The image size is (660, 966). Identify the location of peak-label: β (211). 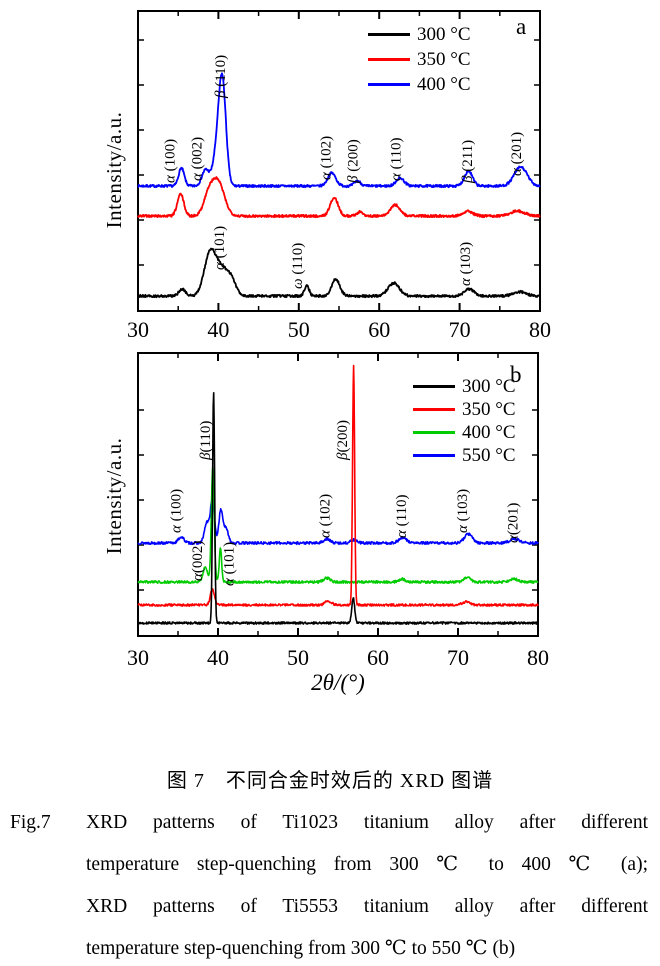
(468, 162).